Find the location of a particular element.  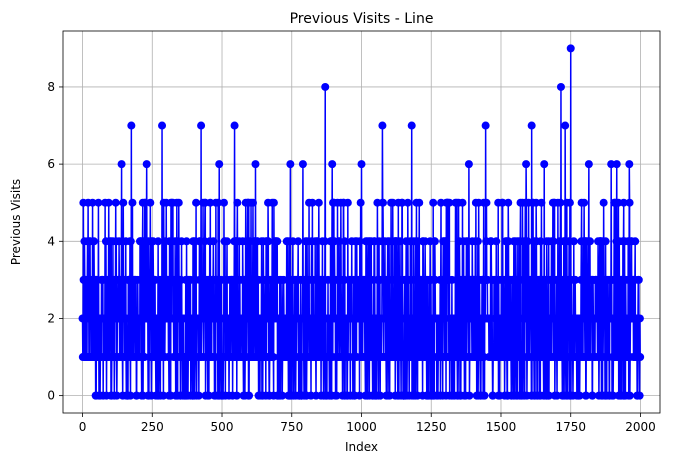

x-tick-label: 1000 is located at coordinates (361, 427).